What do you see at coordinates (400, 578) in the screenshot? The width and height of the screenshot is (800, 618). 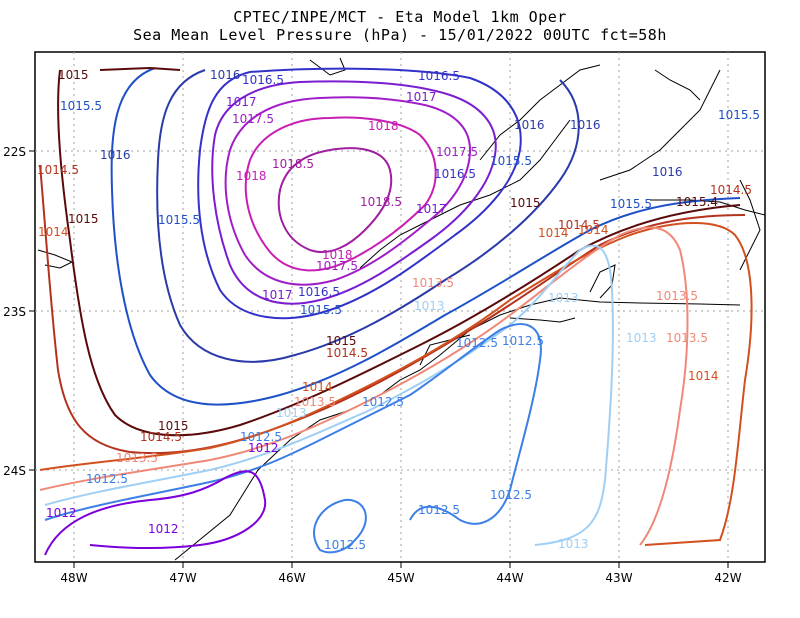 I see `x-tick-45w: 45W` at bounding box center [400, 578].